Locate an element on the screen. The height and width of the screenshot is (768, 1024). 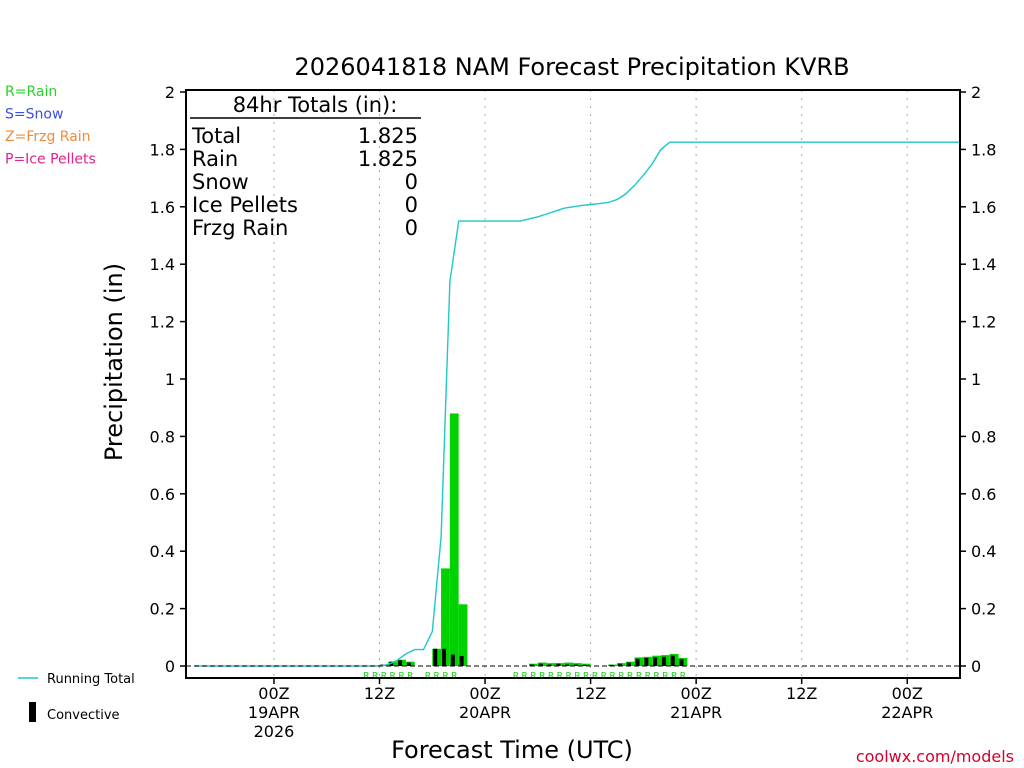
y-tick-label: 1.8 is located at coordinates (162, 149).